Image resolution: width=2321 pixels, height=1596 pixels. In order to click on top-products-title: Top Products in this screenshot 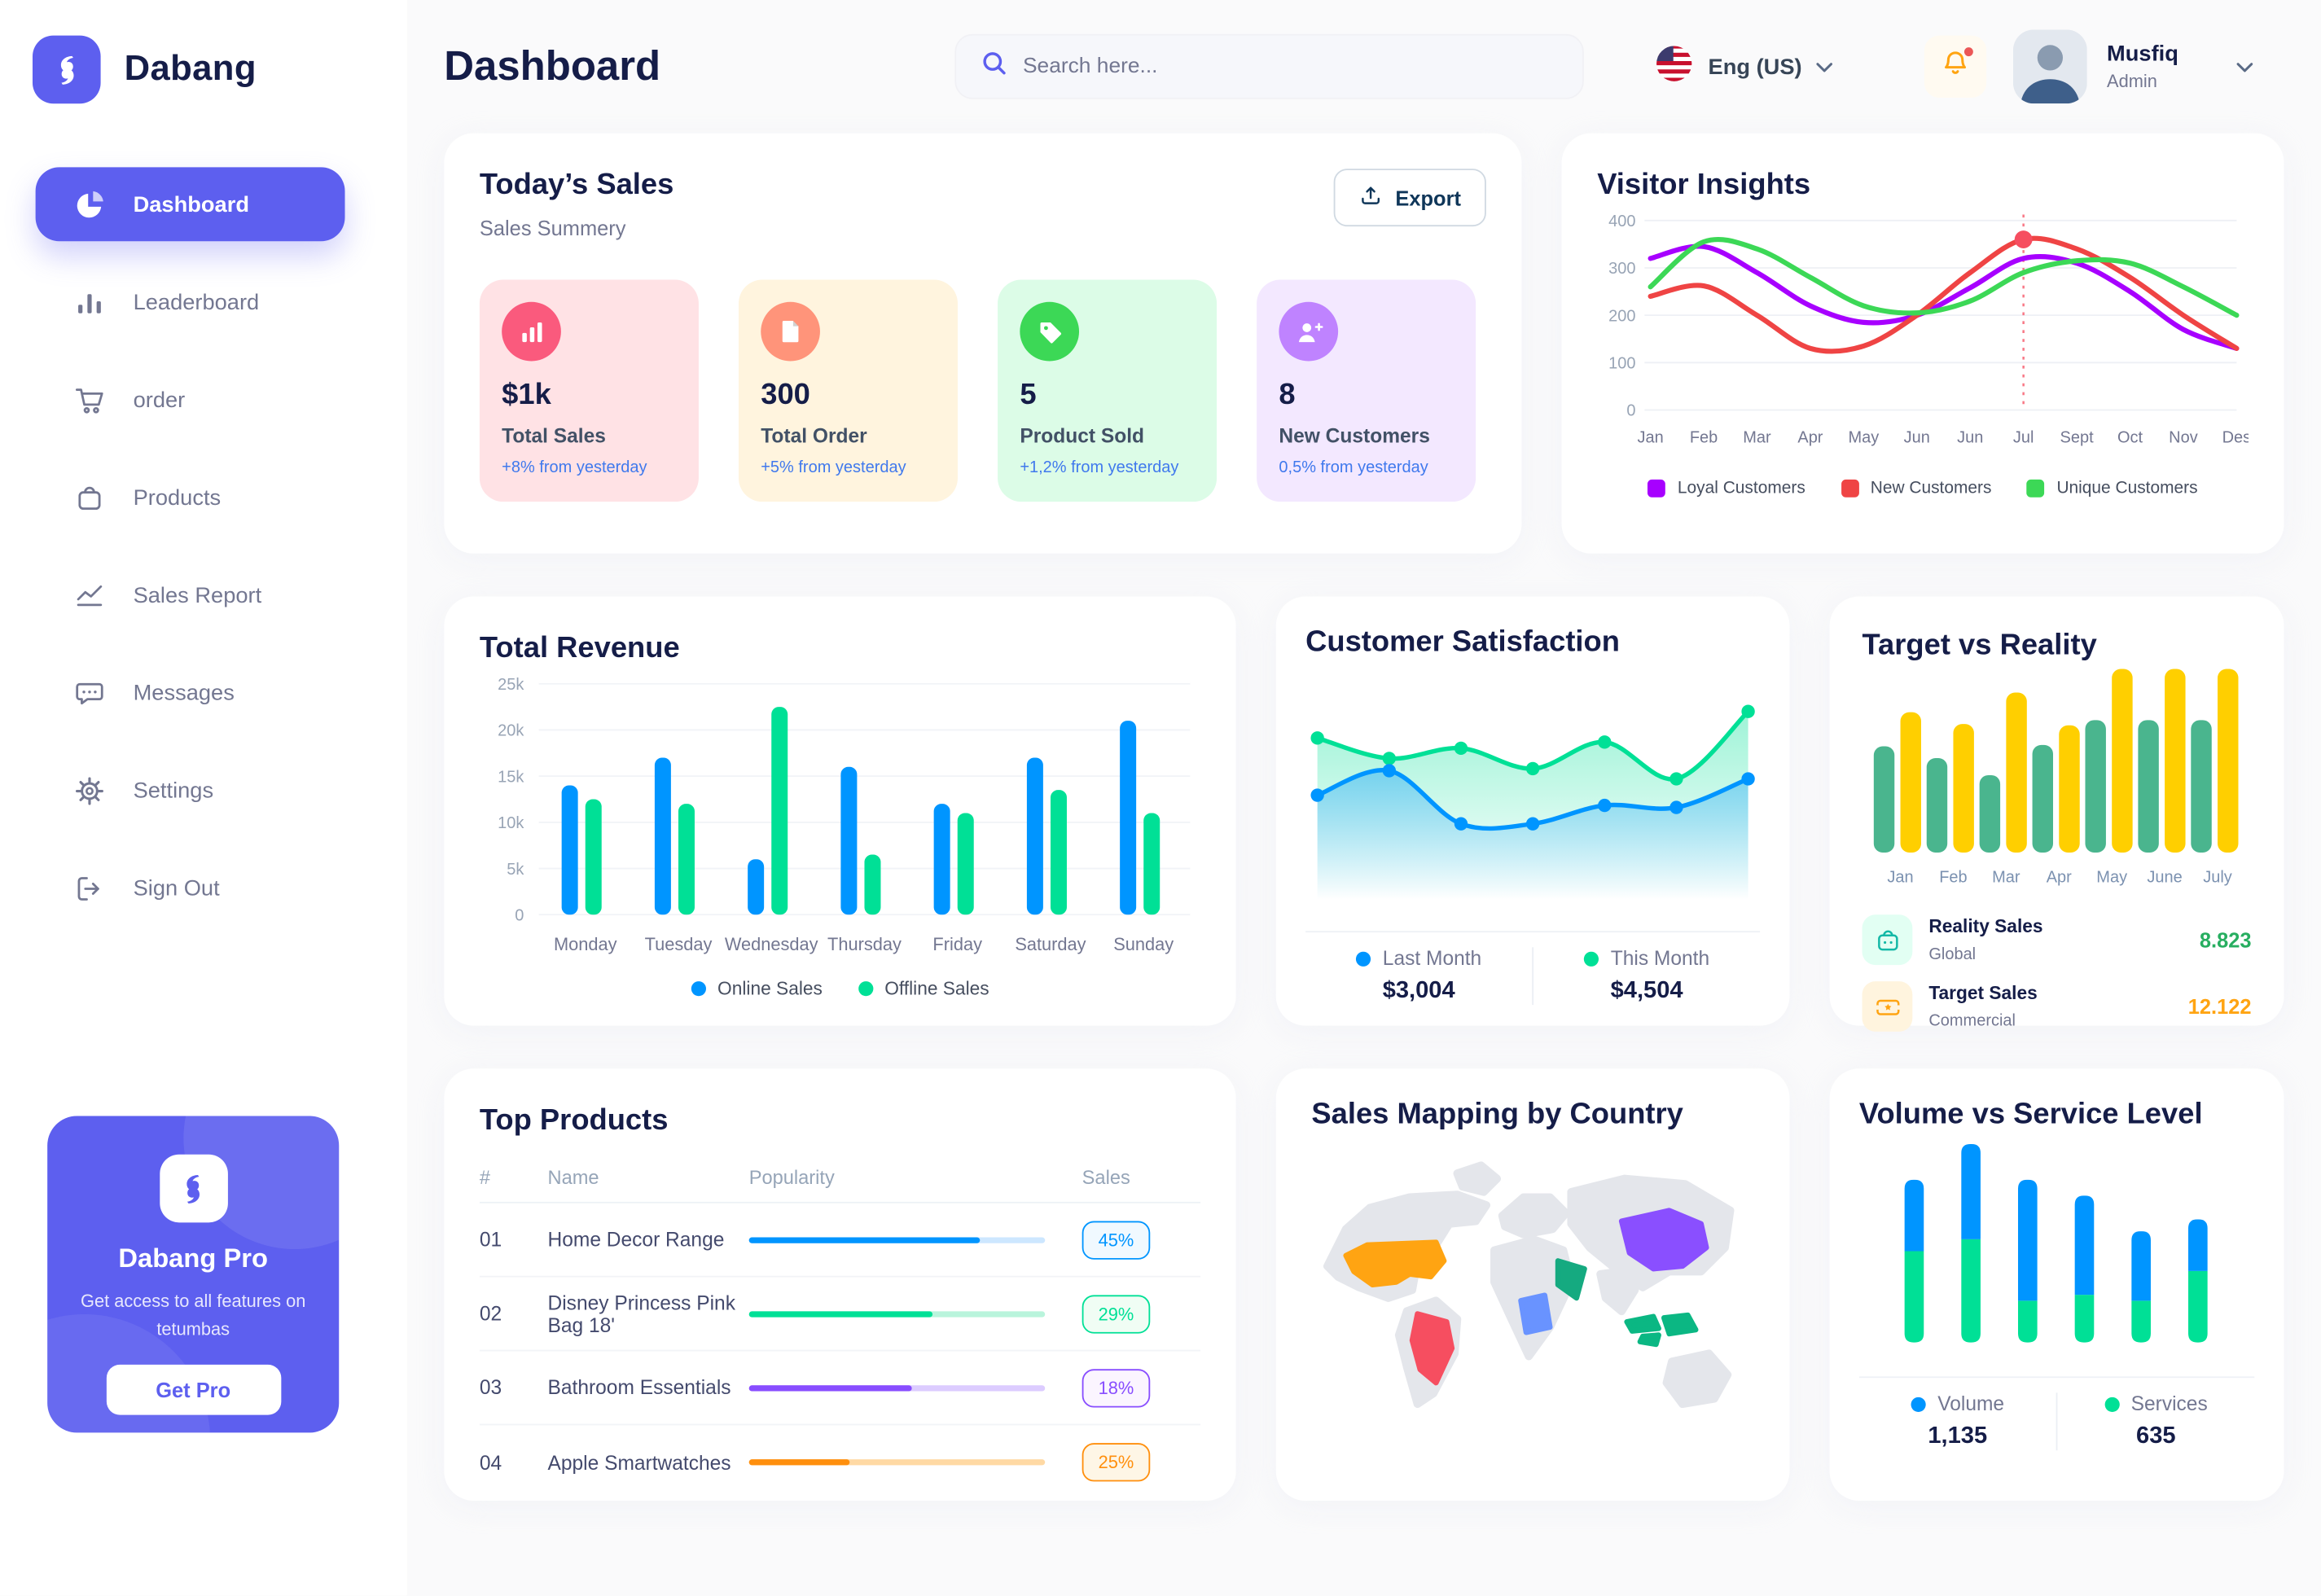, I will do `click(574, 1120)`.